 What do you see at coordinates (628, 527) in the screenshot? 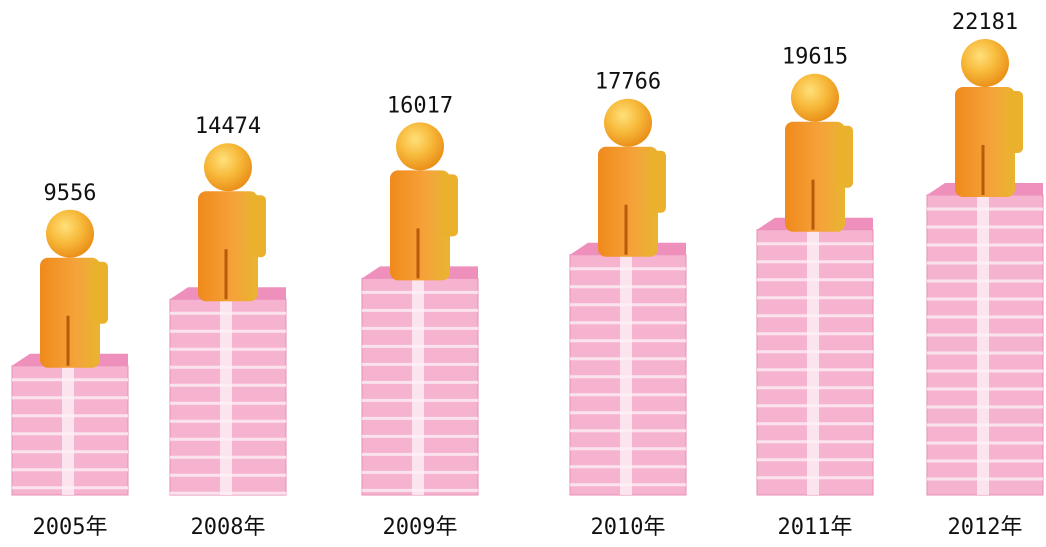
I see `category-label: 2010年` at bounding box center [628, 527].